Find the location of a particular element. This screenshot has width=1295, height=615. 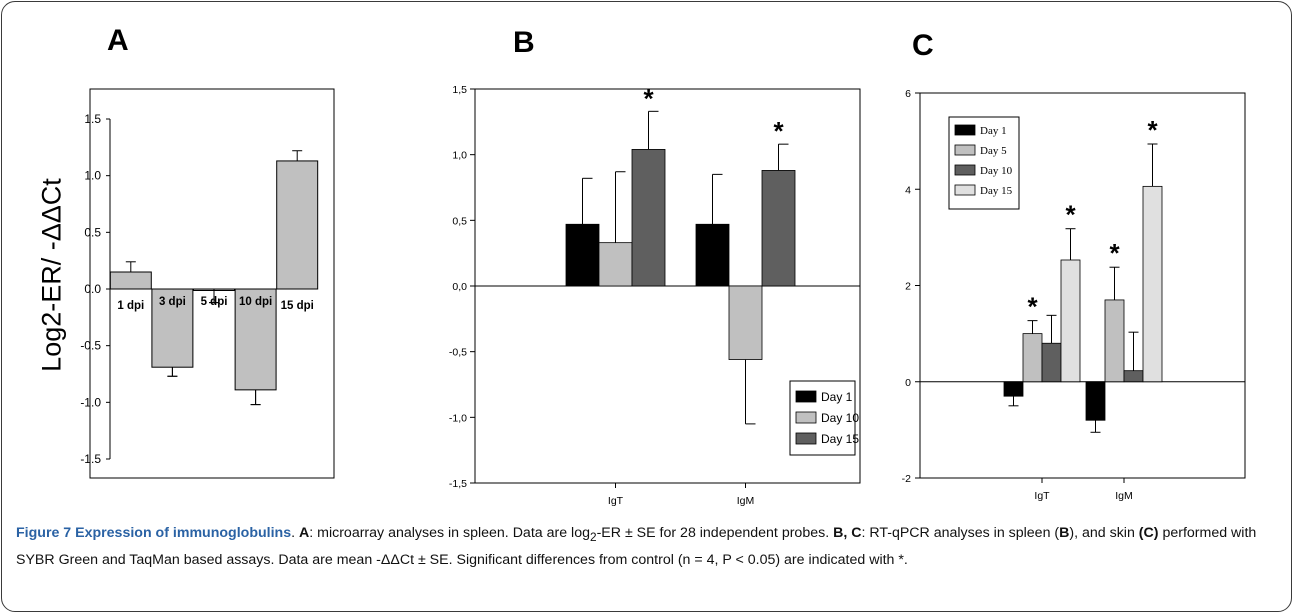

panel-label-c: C is located at coordinates (923, 45).